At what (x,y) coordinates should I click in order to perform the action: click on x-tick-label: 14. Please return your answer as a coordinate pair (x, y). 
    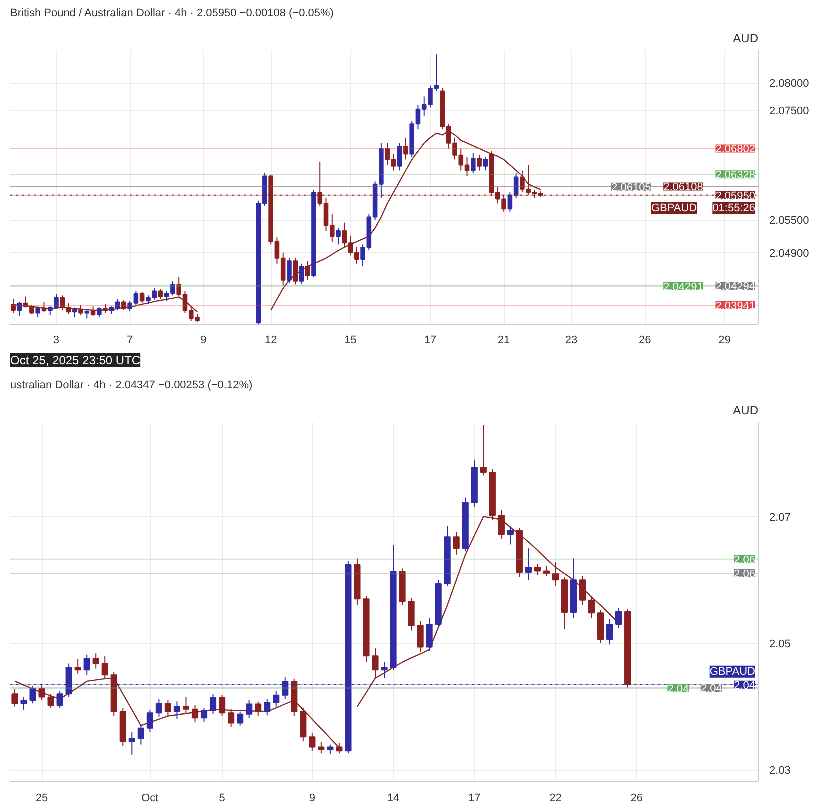
    Looking at the image, I should click on (393, 798).